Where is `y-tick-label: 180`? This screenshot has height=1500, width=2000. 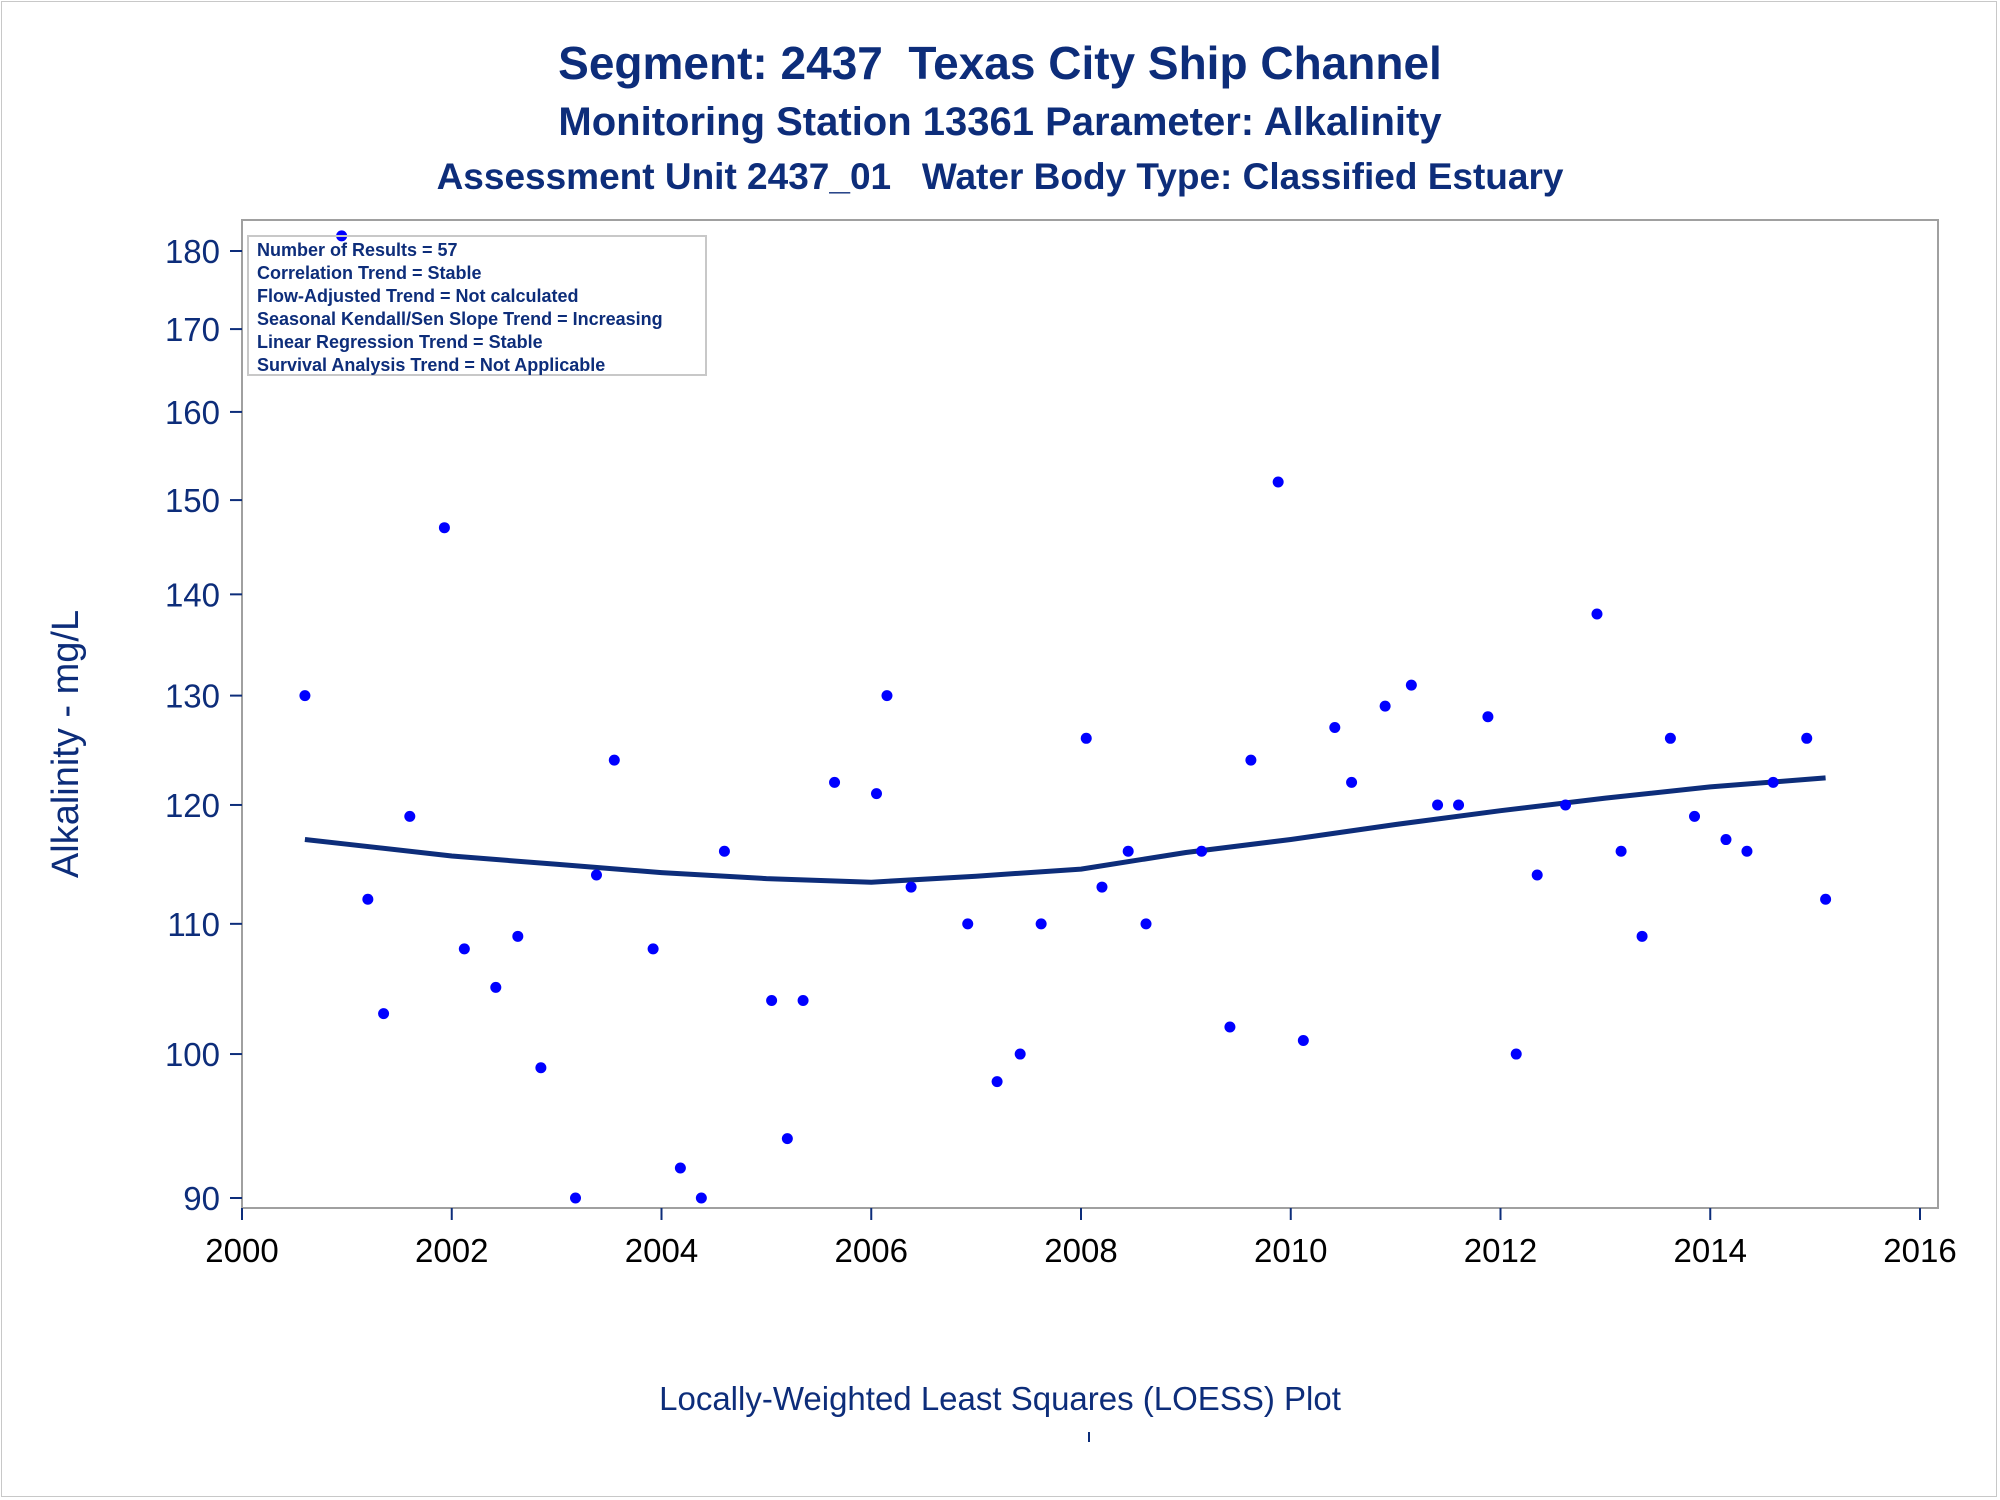
y-tick-label: 180 is located at coordinates (192, 251).